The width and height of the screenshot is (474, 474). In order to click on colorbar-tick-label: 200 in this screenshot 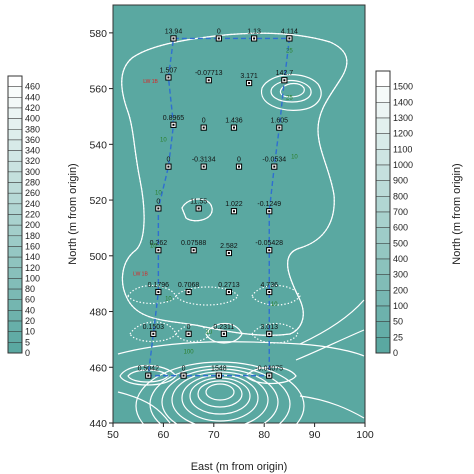, I will do `click(400, 290)`.